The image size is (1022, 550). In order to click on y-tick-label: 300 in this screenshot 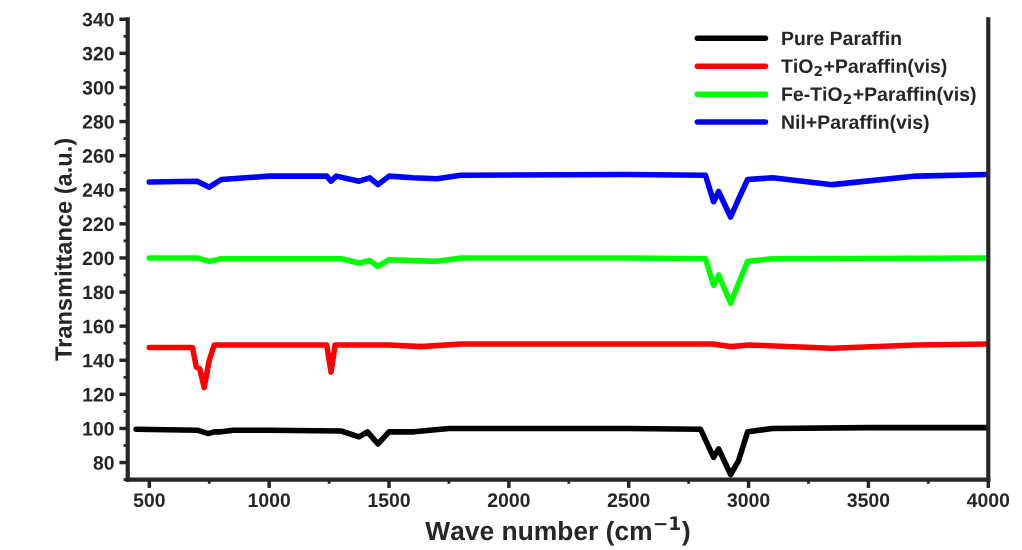, I will do `click(98, 87)`.